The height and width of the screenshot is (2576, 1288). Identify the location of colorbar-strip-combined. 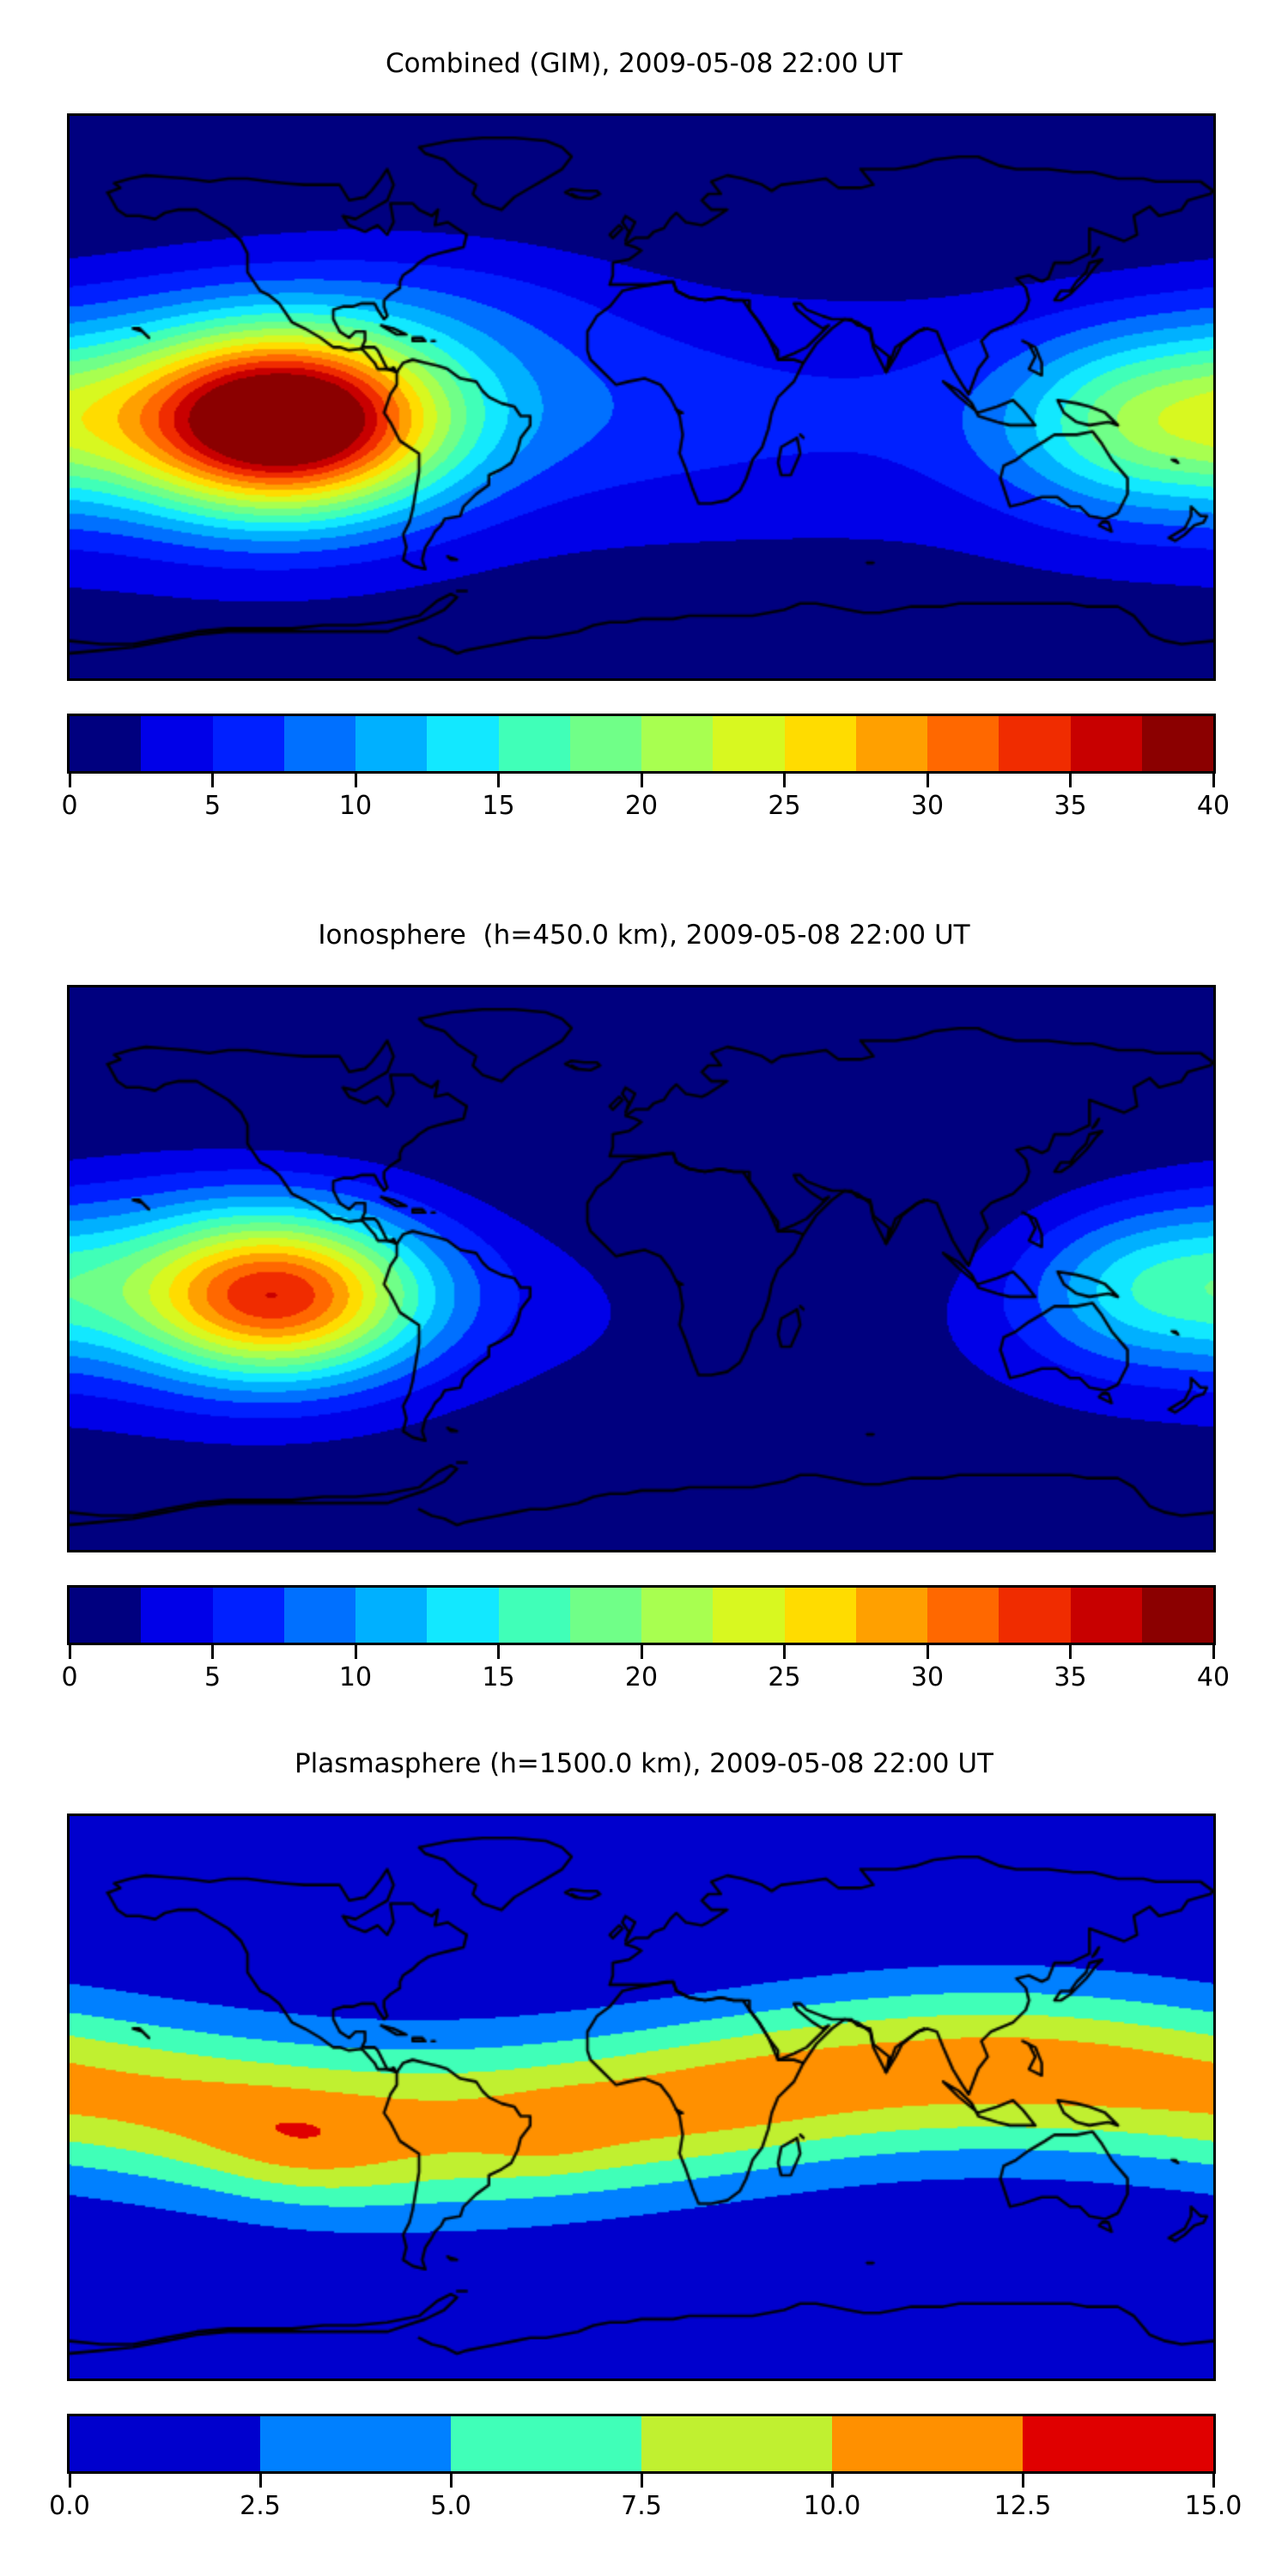
(641, 744).